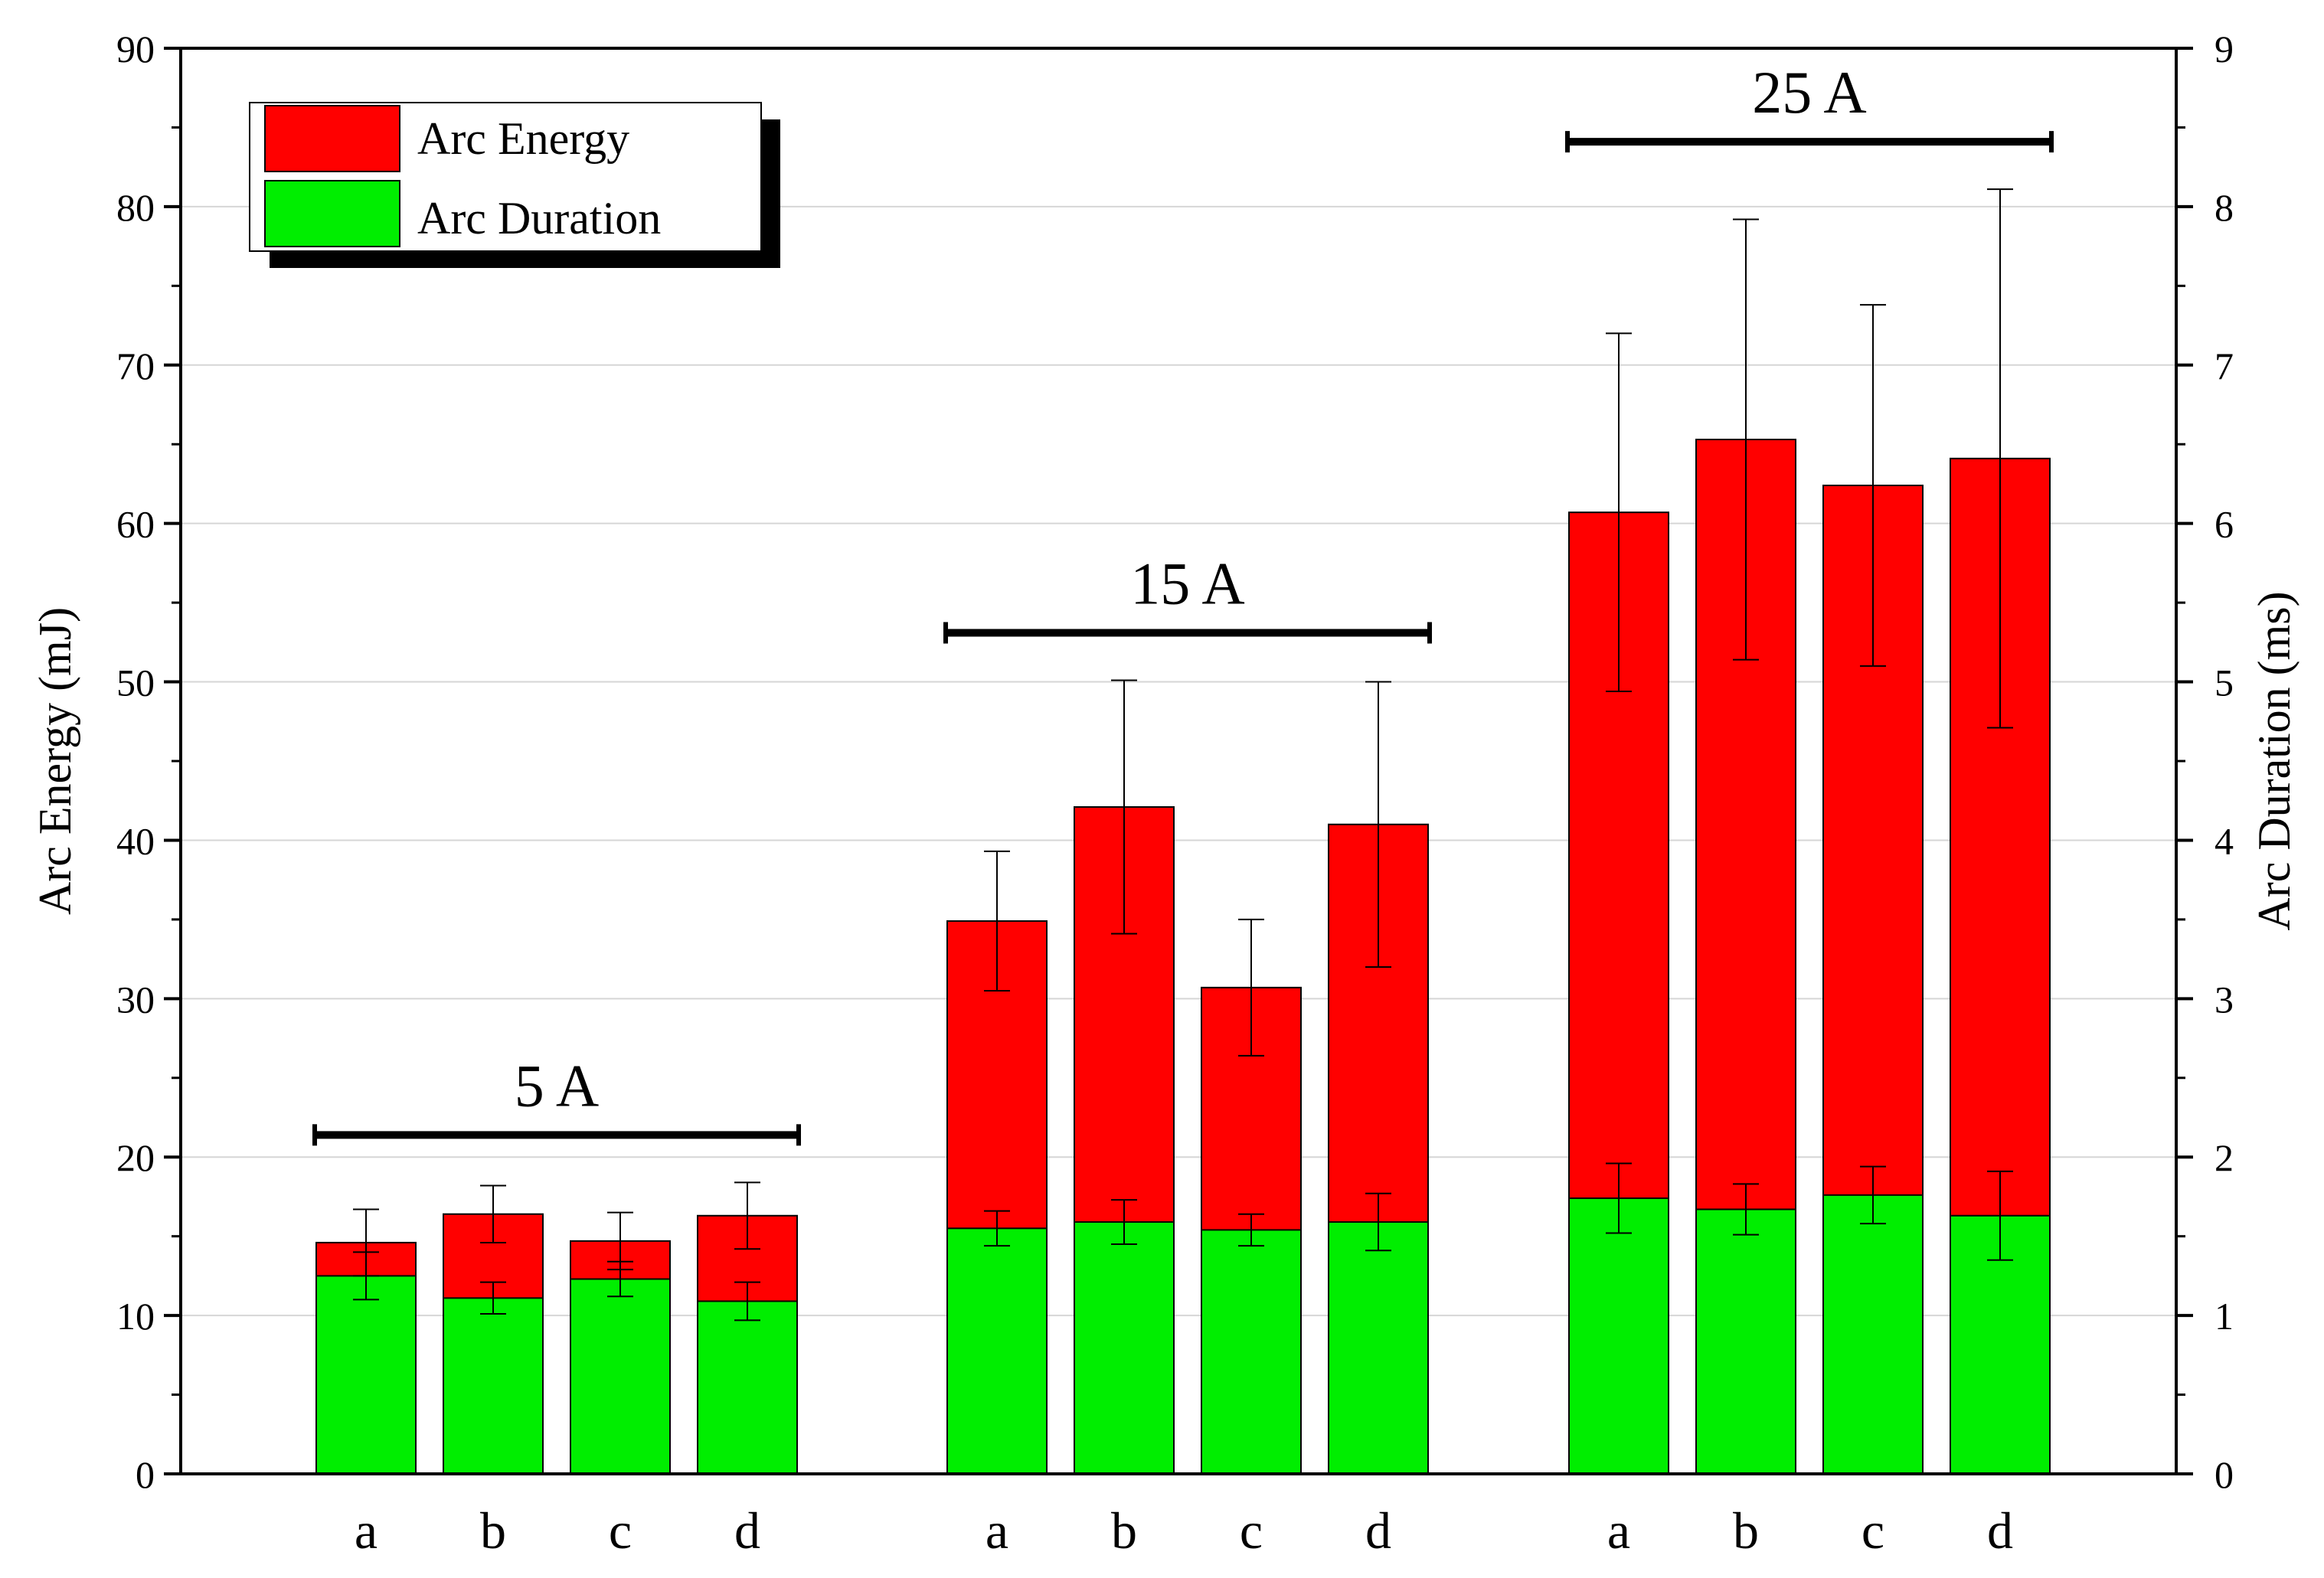 The width and height of the screenshot is (2324, 1578). What do you see at coordinates (332, 214) in the screenshot?
I see `legend-swatch-arc-duration` at bounding box center [332, 214].